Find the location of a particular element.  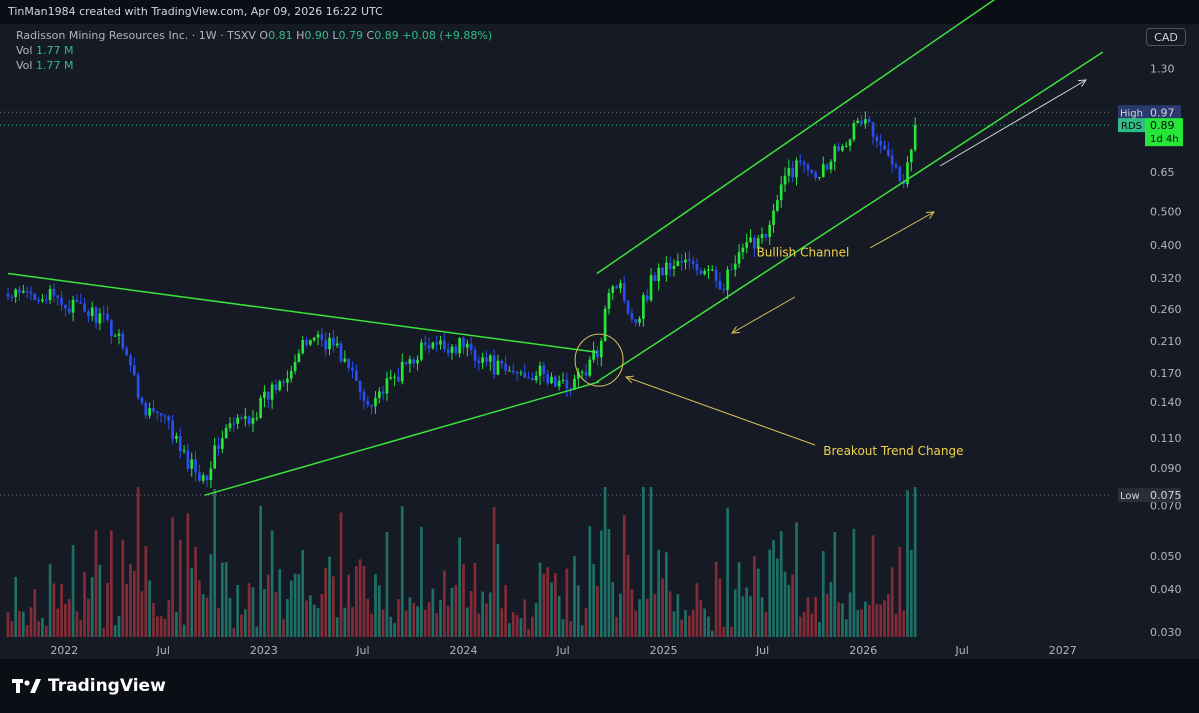

change-value: +0.08 (+9.88%) is located at coordinates (447, 35).